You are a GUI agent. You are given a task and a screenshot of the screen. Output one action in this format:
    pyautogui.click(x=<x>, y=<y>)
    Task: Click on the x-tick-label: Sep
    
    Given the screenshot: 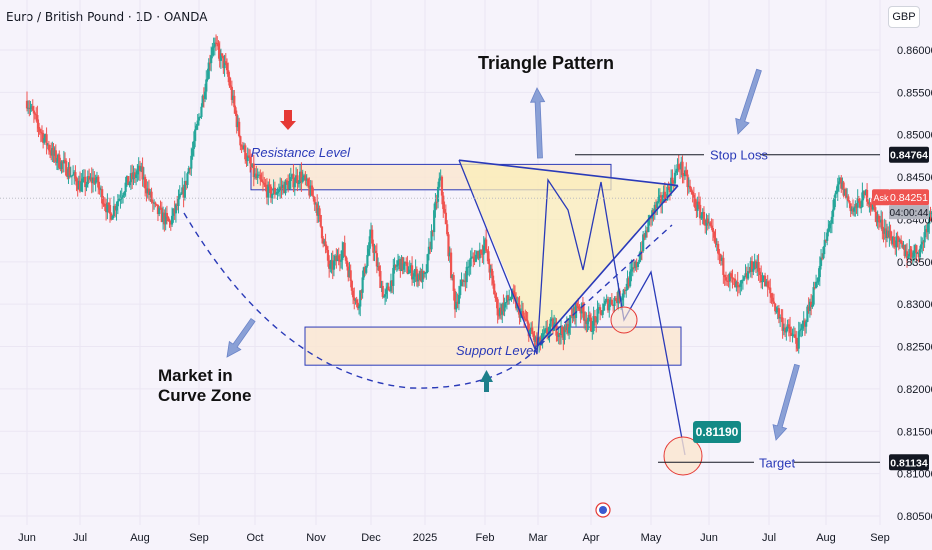 What is the action you would take?
    pyautogui.click(x=199, y=538)
    